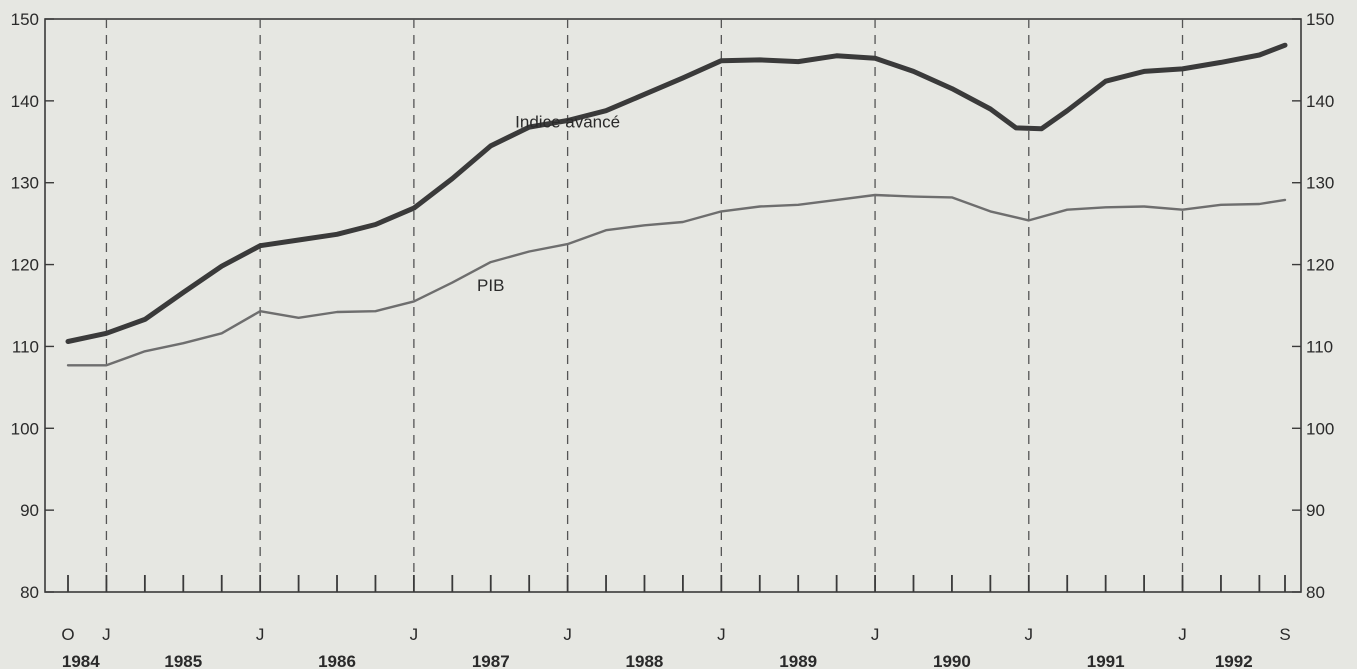 The image size is (1357, 669). I want to click on y-tick-label-right: 80, so click(1315, 592).